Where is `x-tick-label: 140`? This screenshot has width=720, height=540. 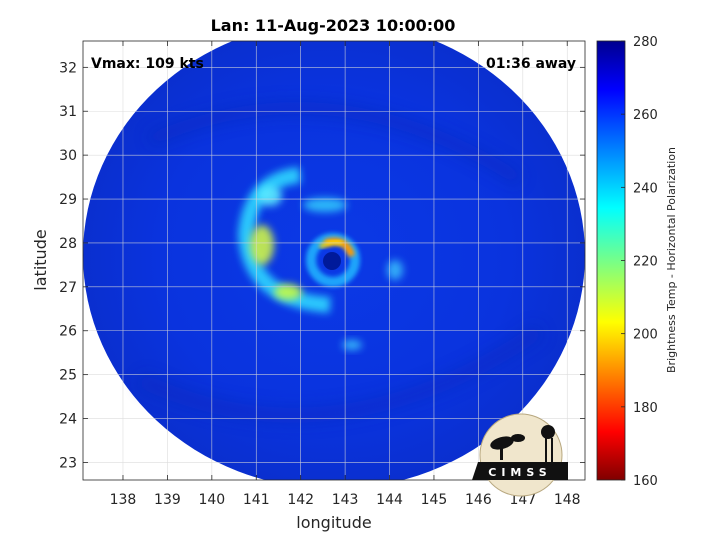
x-tick-label: 140 is located at coordinates (211, 500).